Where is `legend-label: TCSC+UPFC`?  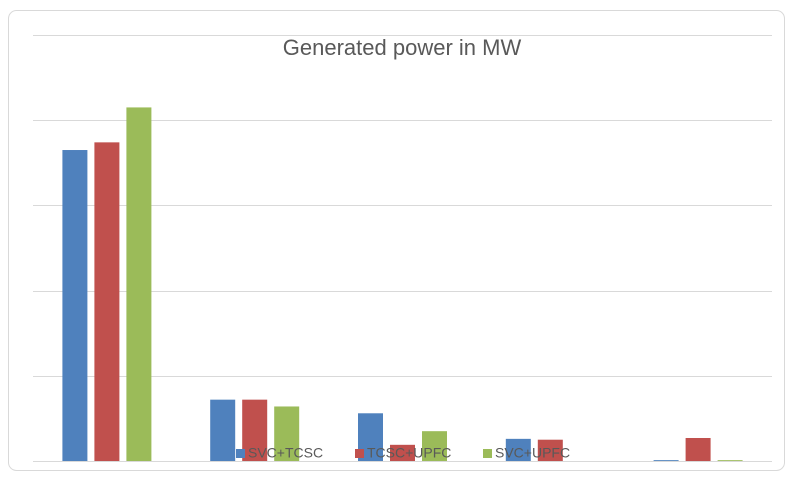
legend-label: TCSC+UPFC is located at coordinates (409, 453).